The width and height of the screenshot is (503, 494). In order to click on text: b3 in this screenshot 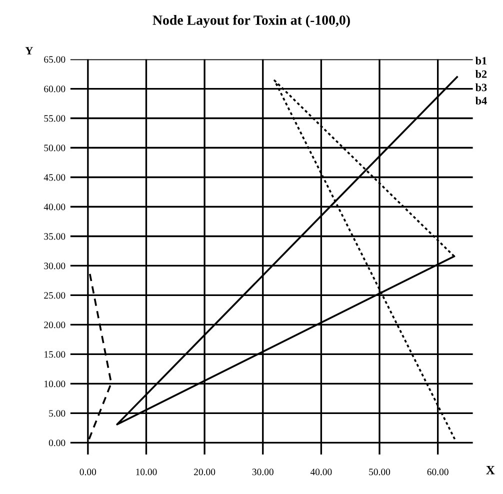, I will do `click(481, 87)`.